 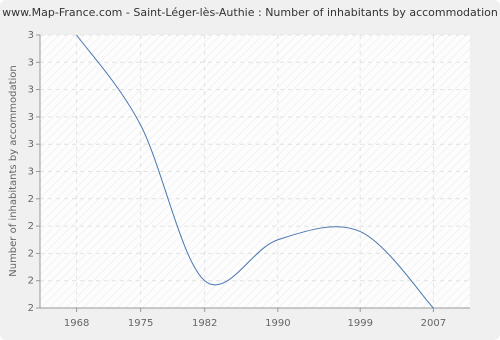 What do you see at coordinates (204, 323) in the screenshot?
I see `x-tick-label: 1982` at bounding box center [204, 323].